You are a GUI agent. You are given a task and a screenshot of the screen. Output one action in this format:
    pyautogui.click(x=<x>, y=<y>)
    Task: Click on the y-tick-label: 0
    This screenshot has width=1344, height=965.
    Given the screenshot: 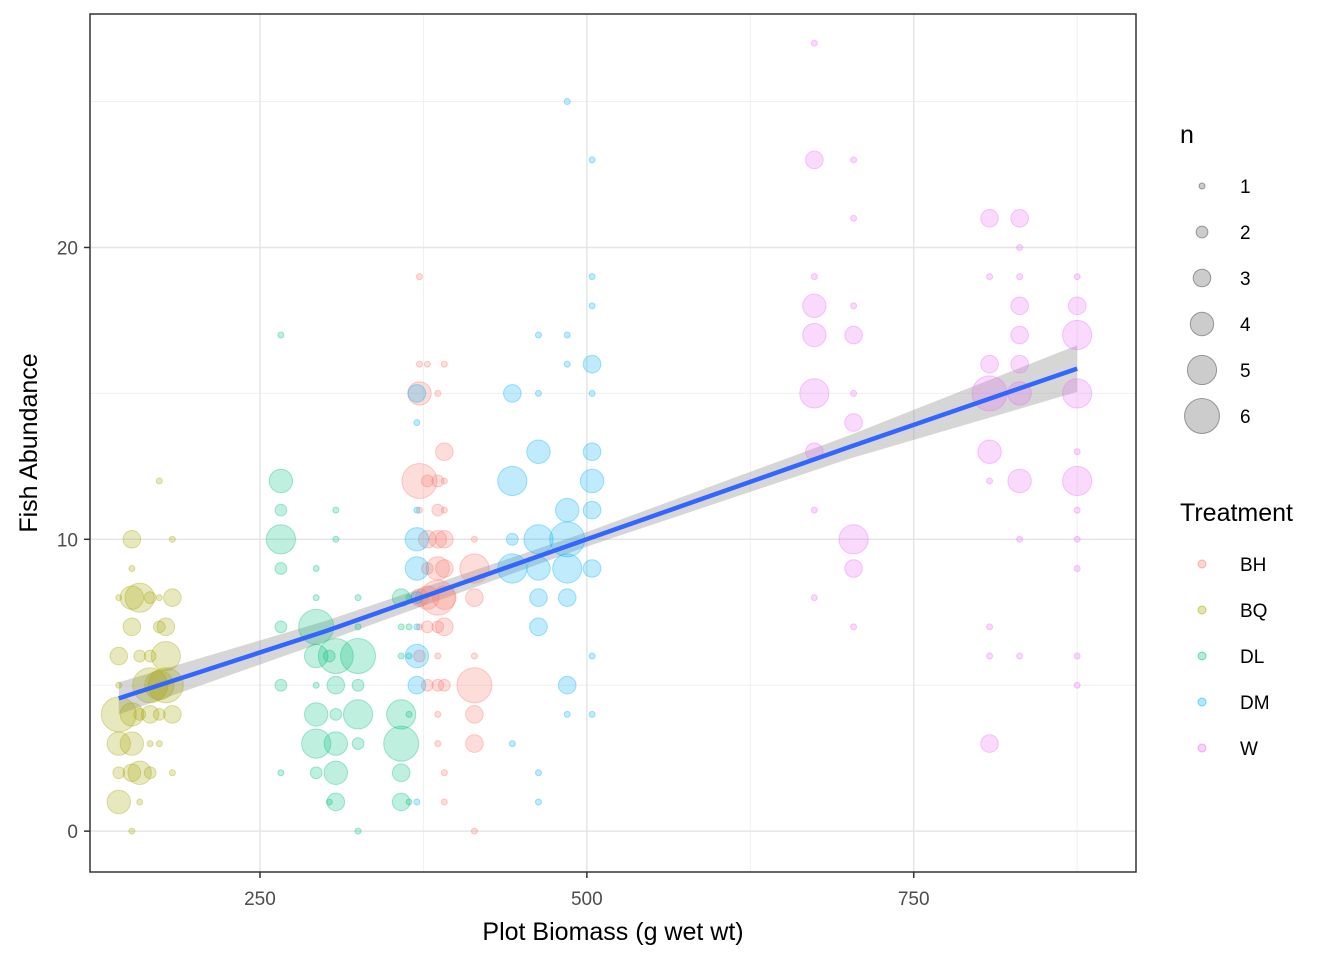 What is the action you would take?
    pyautogui.click(x=72, y=832)
    